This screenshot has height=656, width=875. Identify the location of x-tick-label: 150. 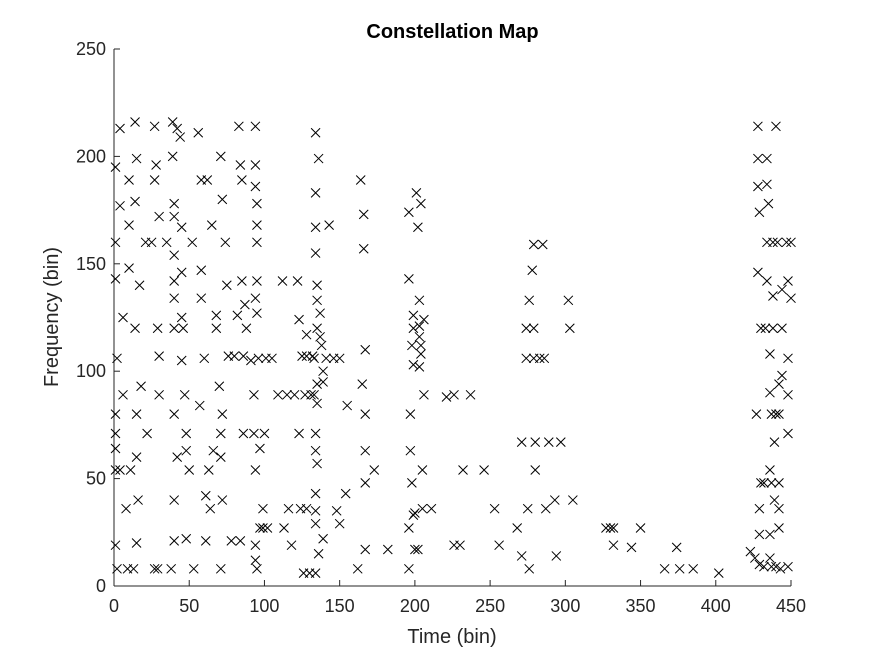
(340, 606).